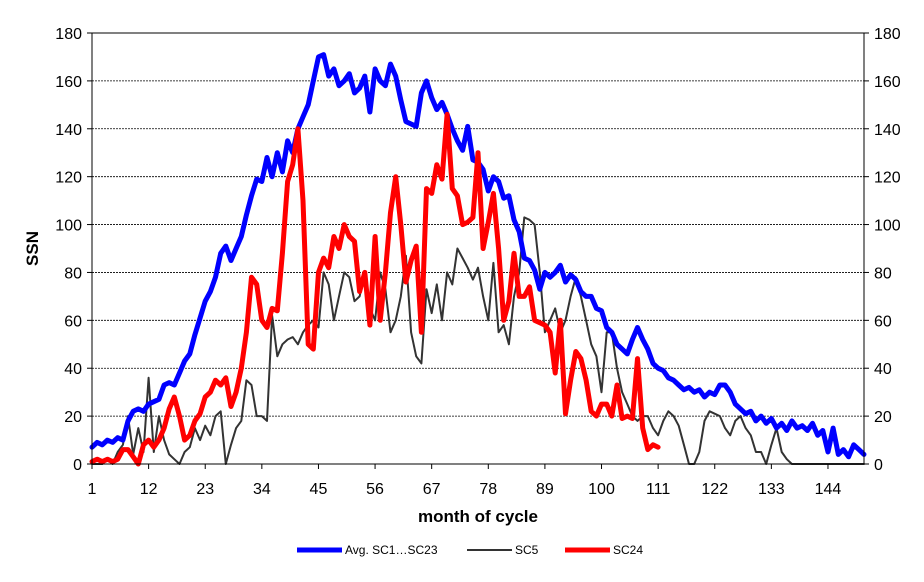  What do you see at coordinates (883, 321) in the screenshot?
I see `right-y-tick-label: 60` at bounding box center [883, 321].